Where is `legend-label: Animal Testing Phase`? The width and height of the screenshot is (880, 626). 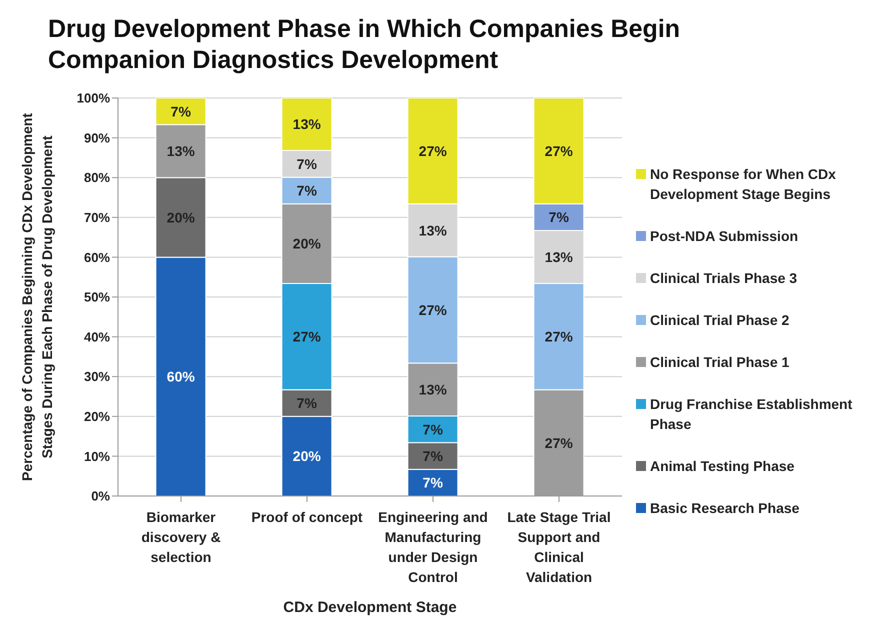 legend-label: Animal Testing Phase is located at coordinates (722, 466).